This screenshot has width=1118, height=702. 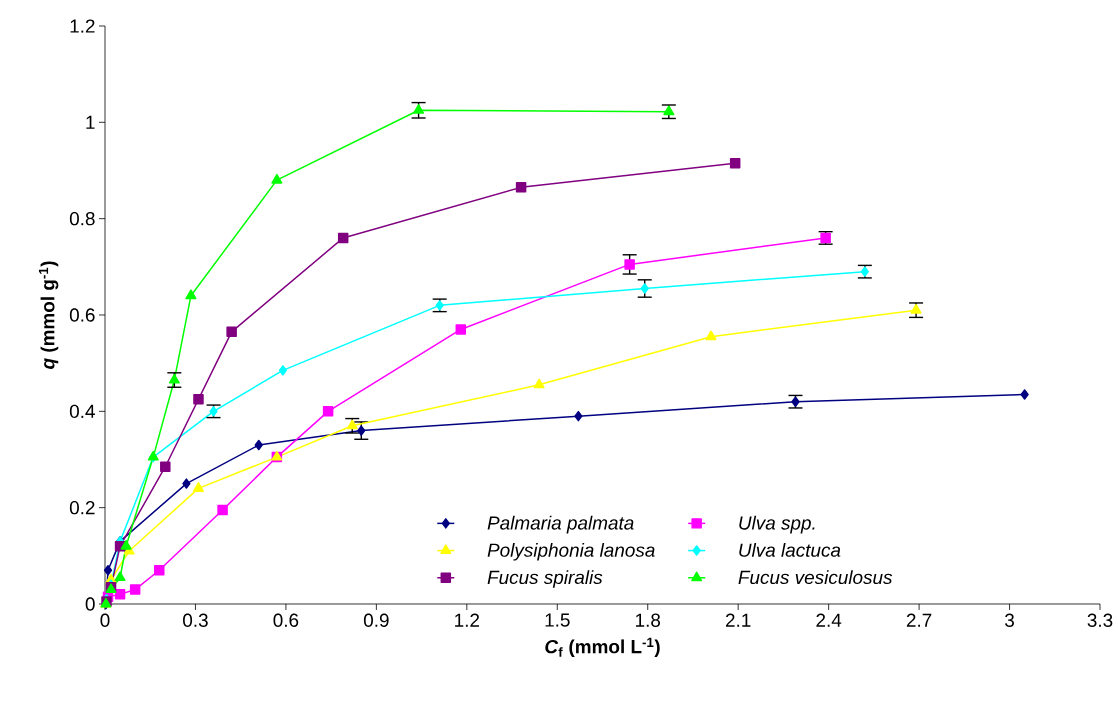 What do you see at coordinates (1100, 620) in the screenshot?
I see `x-tick-label: 3.3` at bounding box center [1100, 620].